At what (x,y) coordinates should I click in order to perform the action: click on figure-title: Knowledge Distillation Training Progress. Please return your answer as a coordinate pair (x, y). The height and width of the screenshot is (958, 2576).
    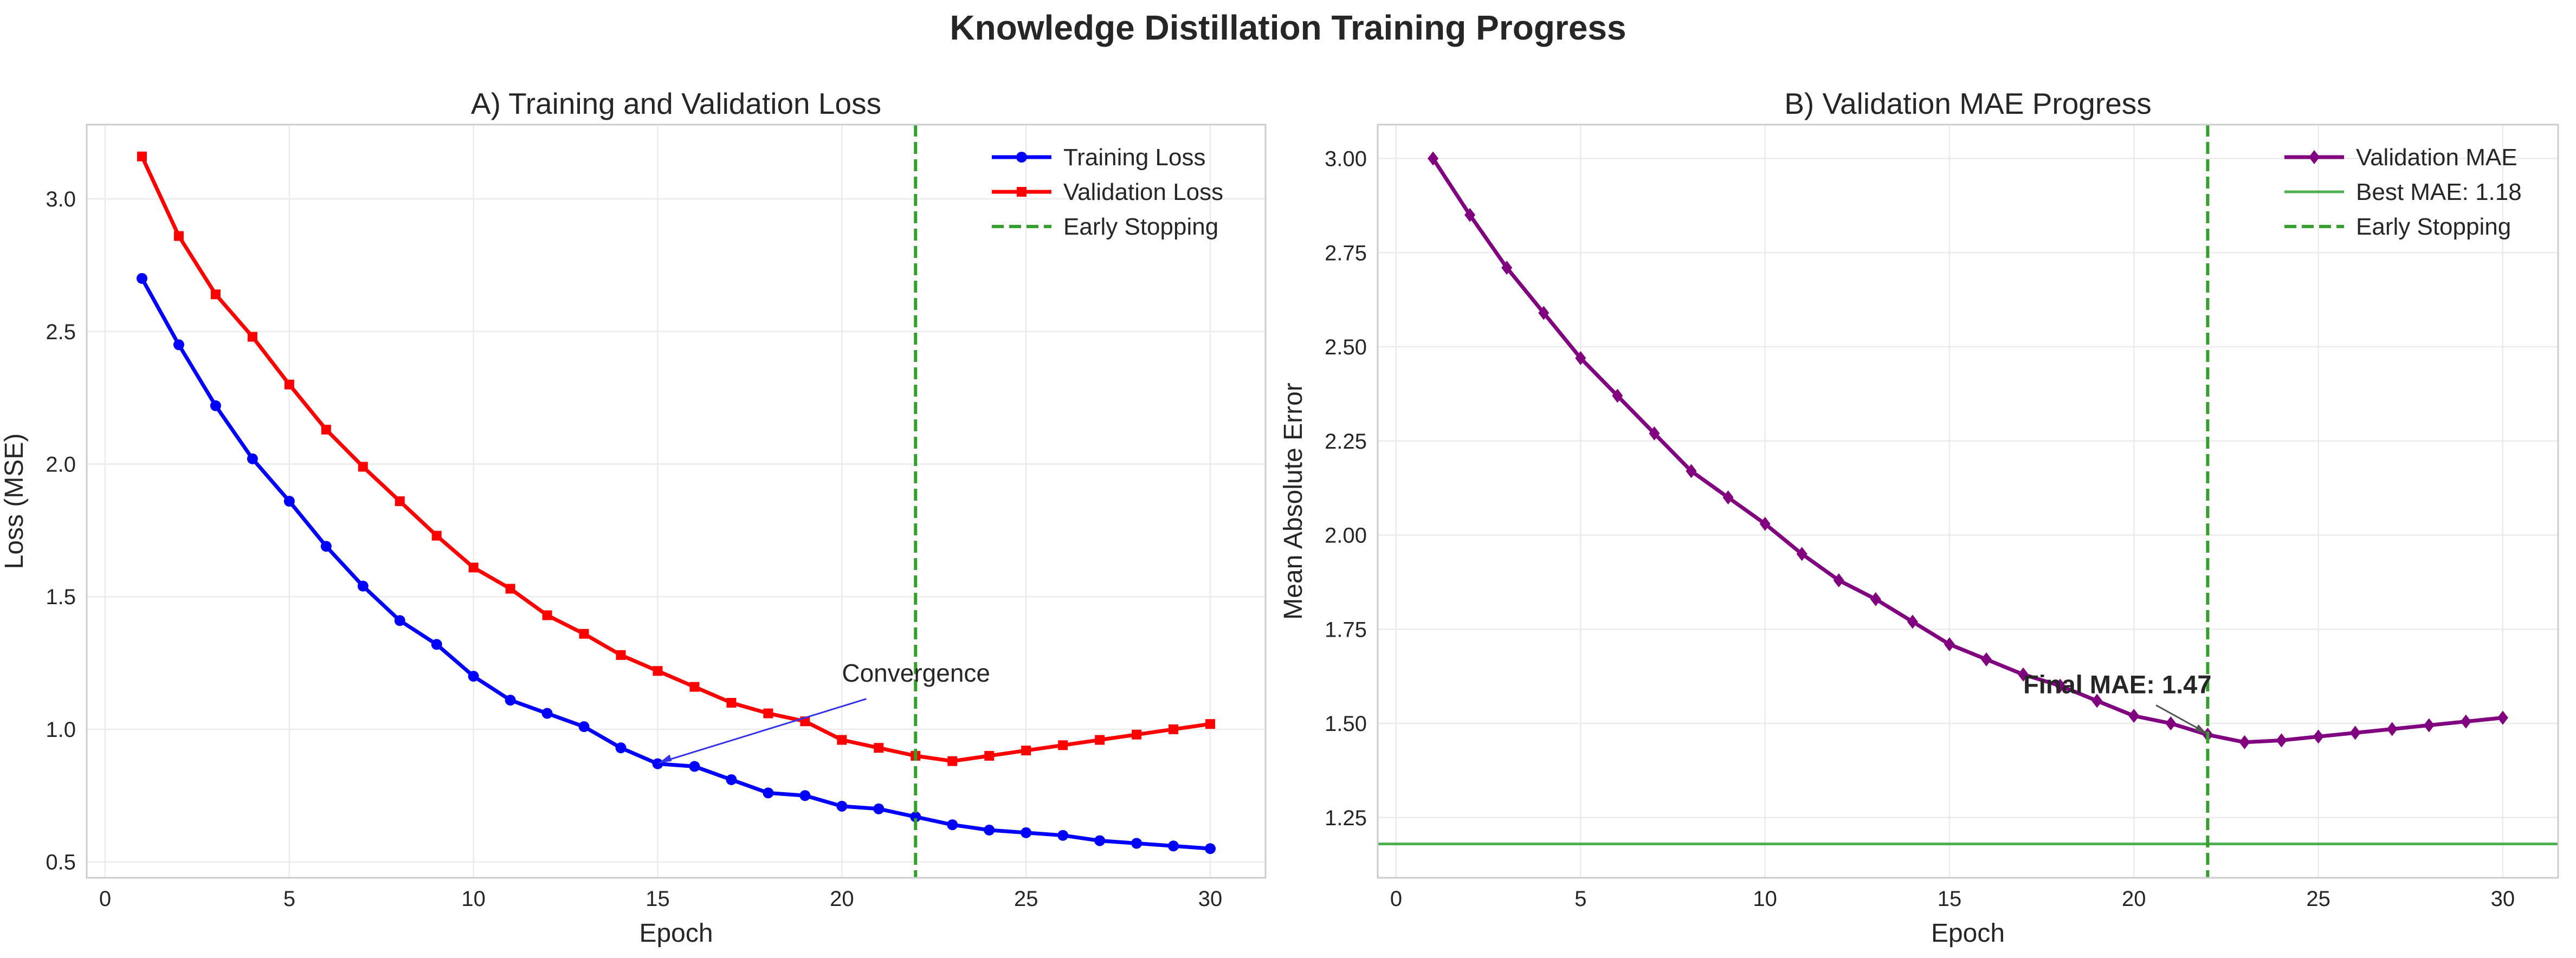
    Looking at the image, I should click on (1288, 27).